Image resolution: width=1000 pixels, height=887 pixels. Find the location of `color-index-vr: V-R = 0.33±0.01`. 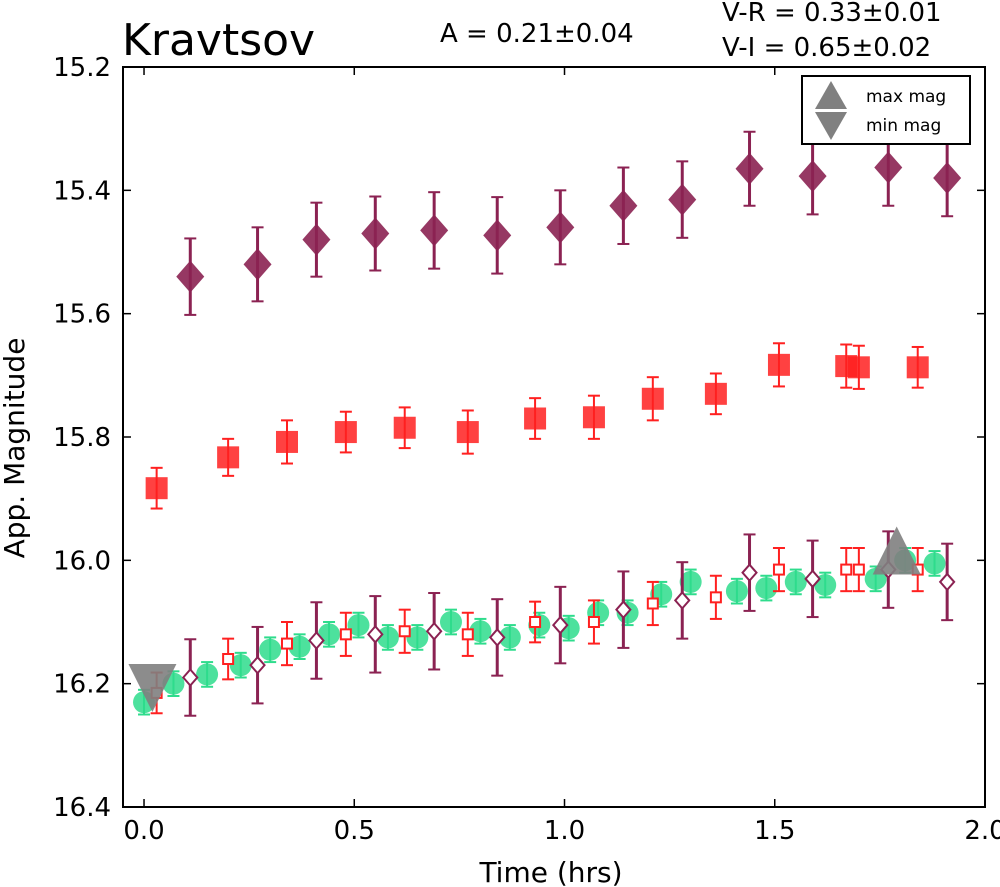

color-index-vr: V-R = 0.33±0.01 is located at coordinates (832, 14).